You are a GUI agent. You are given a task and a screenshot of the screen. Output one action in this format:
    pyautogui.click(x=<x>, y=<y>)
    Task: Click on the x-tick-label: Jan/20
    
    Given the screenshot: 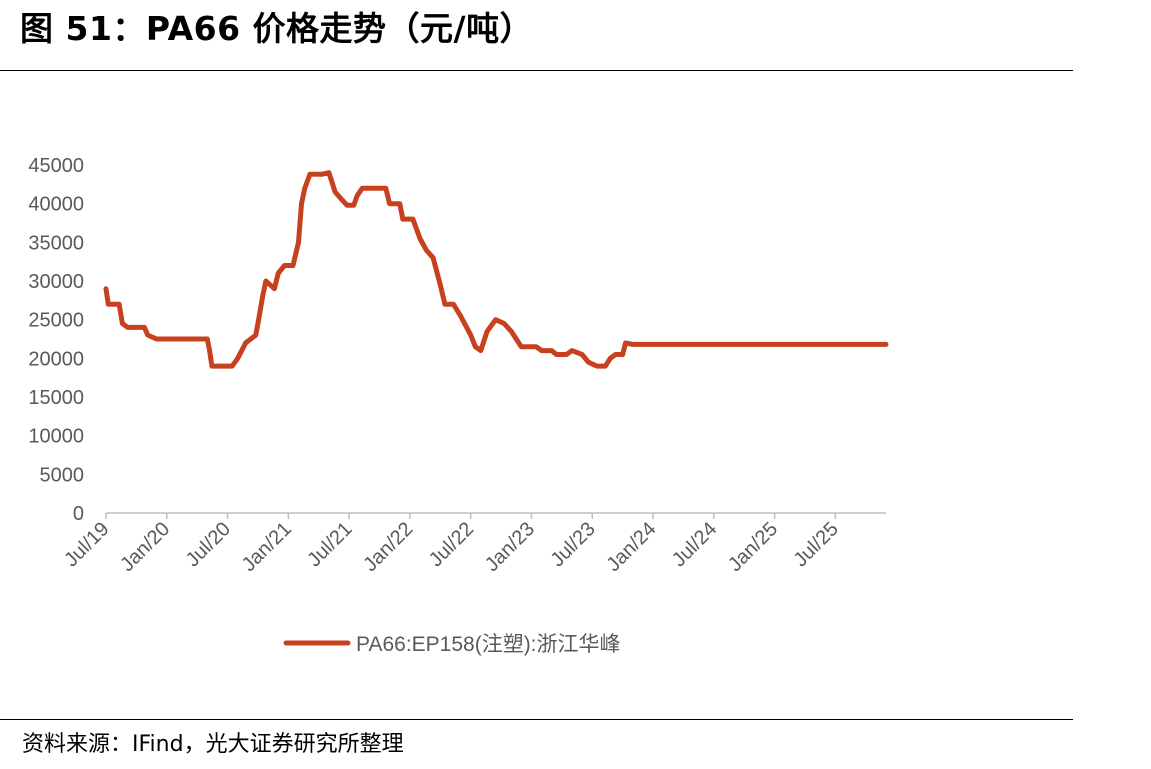 What is the action you would take?
    pyautogui.click(x=145, y=547)
    